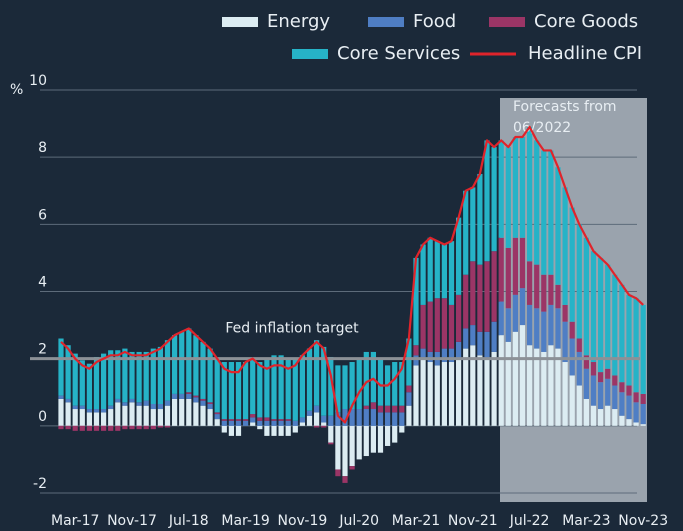  What do you see at coordinates (398, 53) in the screenshot?
I see `legend-label: Core Services` at bounding box center [398, 53].